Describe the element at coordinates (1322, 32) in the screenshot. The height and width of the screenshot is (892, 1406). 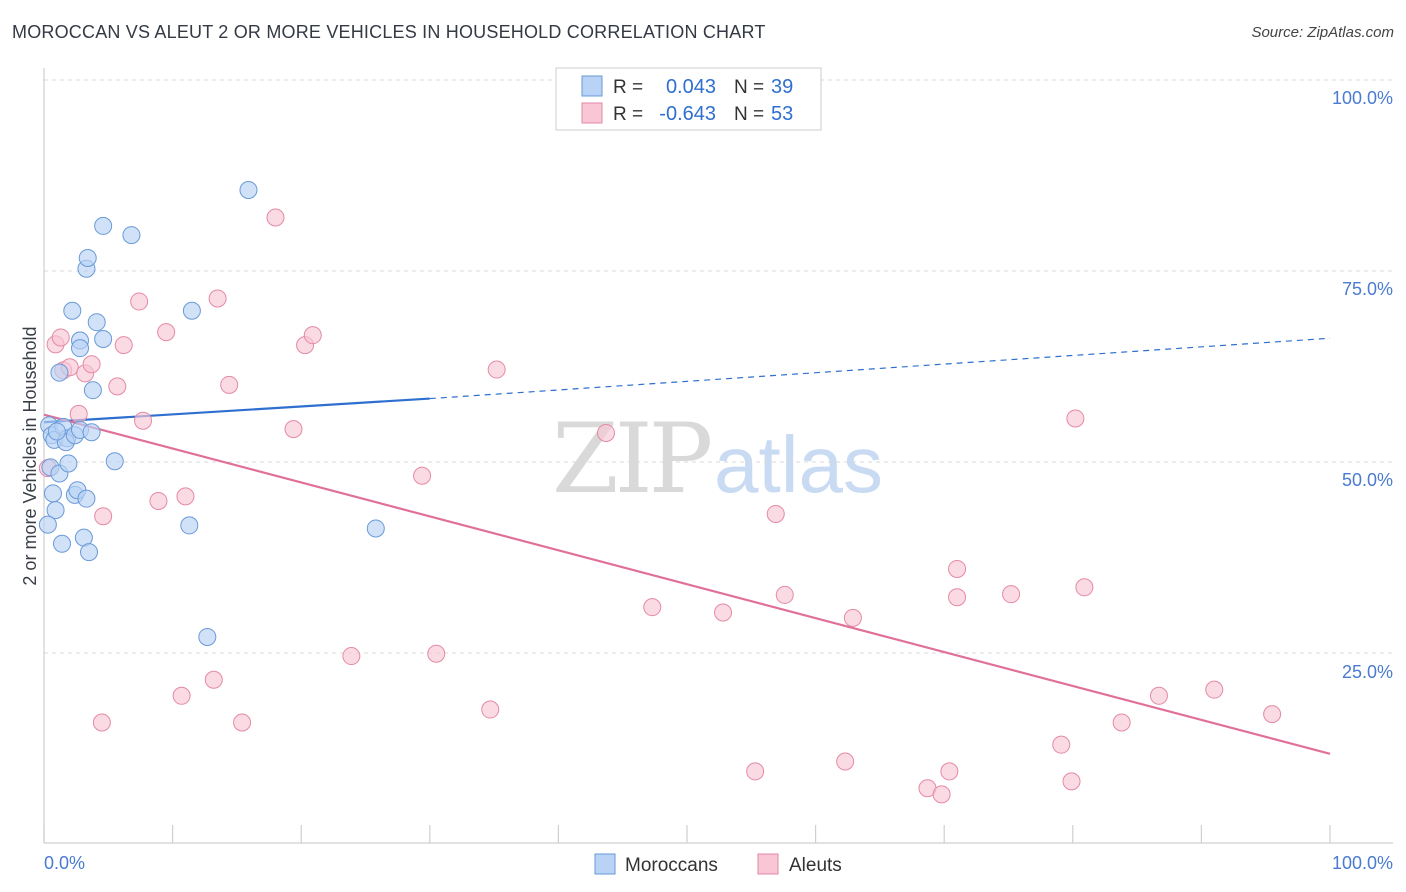
I see `source-label: Source: ZipAtlas.com` at that location.